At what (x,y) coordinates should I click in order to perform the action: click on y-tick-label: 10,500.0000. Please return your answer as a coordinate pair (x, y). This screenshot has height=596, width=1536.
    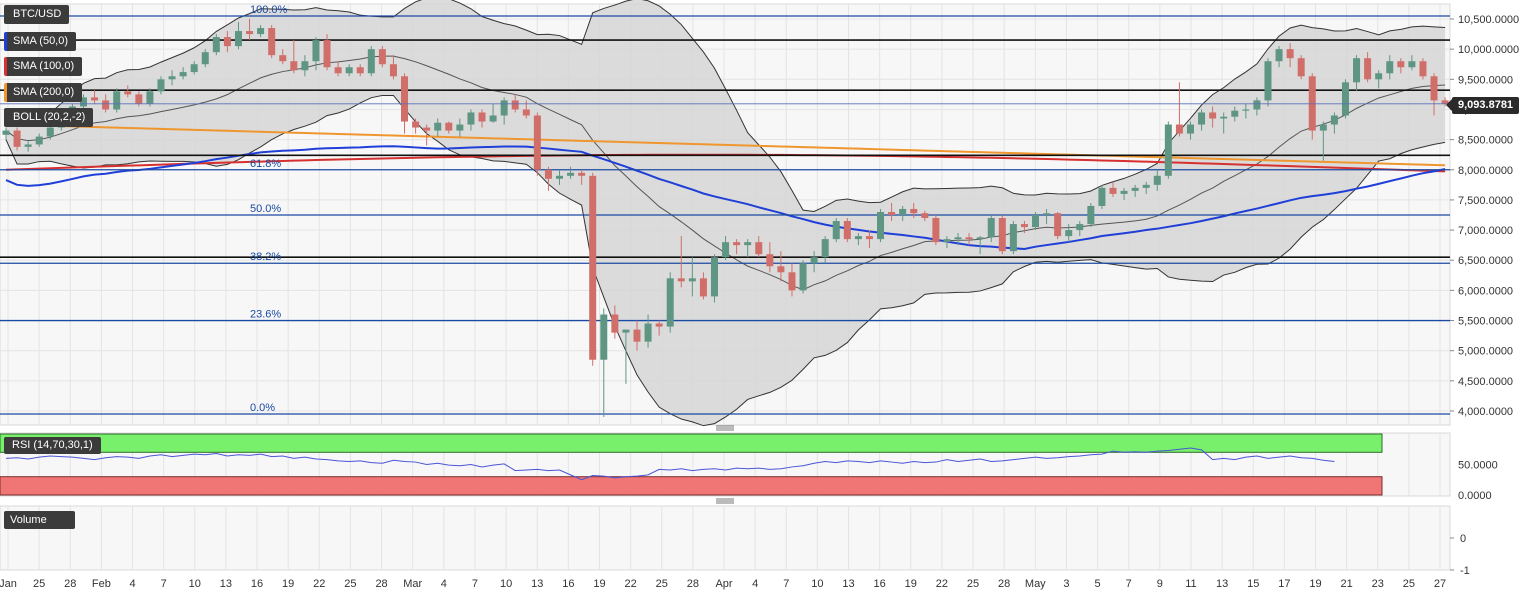
    Looking at the image, I should click on (1488, 20).